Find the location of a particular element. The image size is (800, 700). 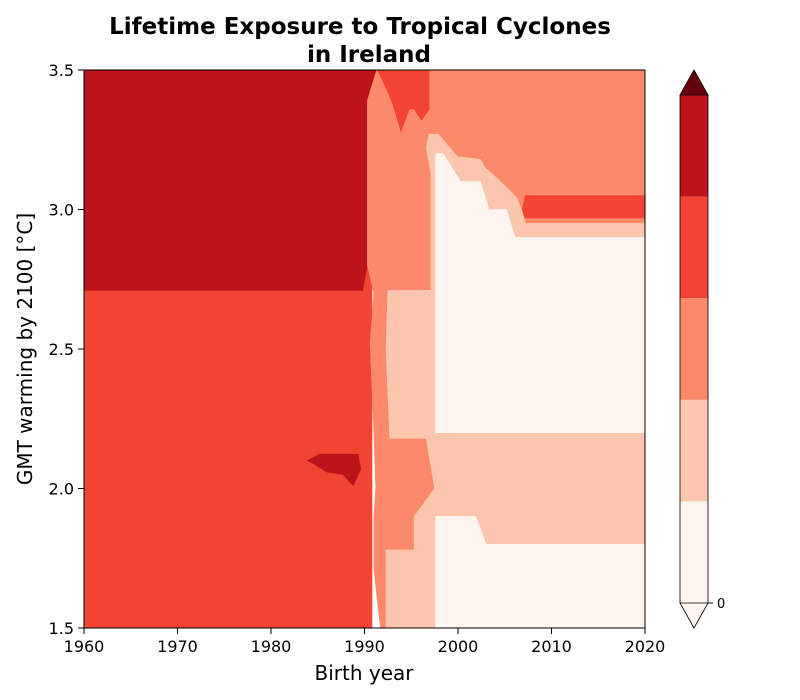

x-axis-ticks: 1960 1970 1980 1990 2000 2010 2020 is located at coordinates (365, 642).